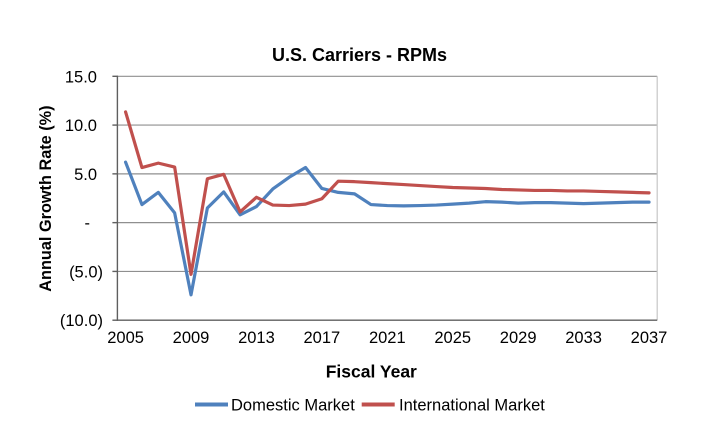  Describe the element at coordinates (125, 338) in the screenshot. I see `x-tick-label-2005: 2005` at that location.